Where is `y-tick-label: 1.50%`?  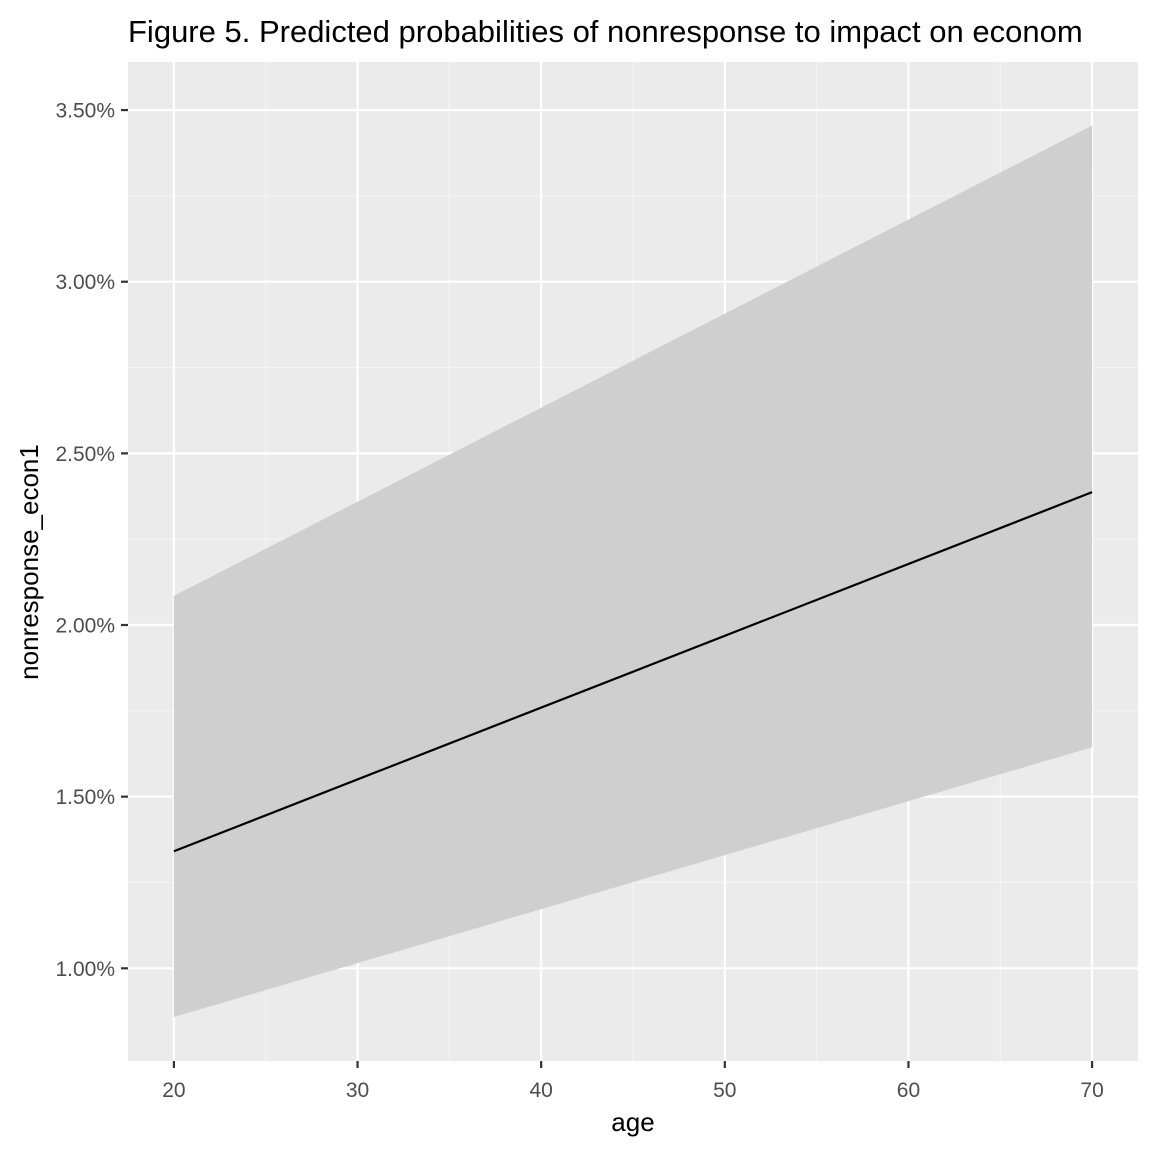 y-tick-label: 1.50% is located at coordinates (85, 797).